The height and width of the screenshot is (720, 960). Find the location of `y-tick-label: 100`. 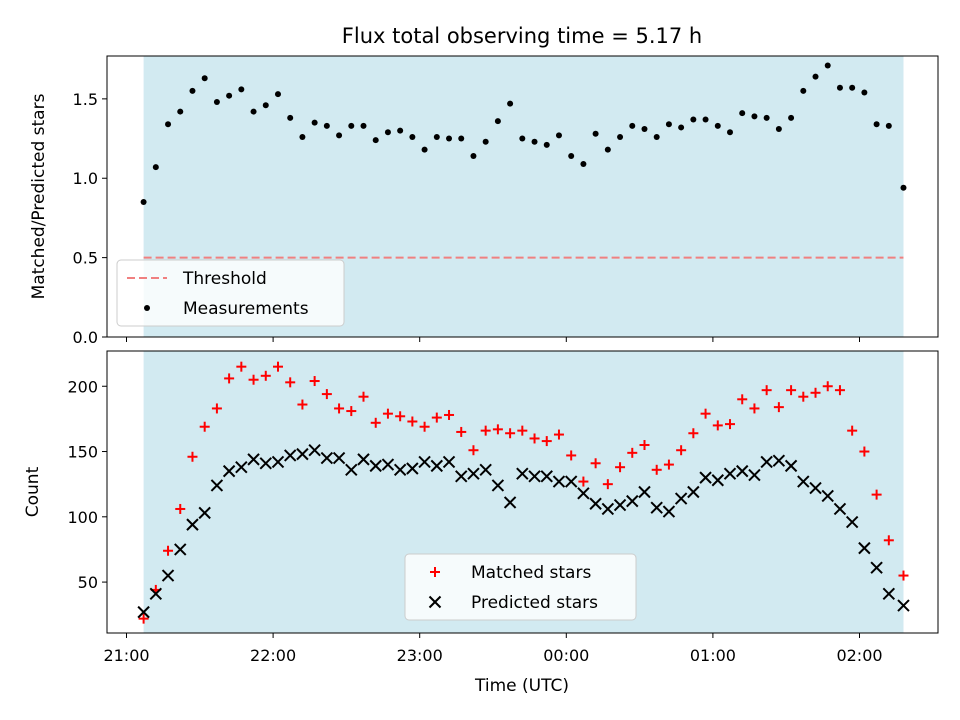

y-tick-label: 100 is located at coordinates (82, 517).